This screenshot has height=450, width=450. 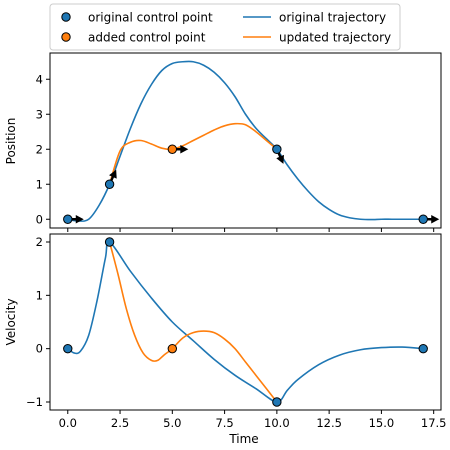 What do you see at coordinates (120, 423) in the screenshot?
I see `velocity-x-tick-label: 2.5` at bounding box center [120, 423].